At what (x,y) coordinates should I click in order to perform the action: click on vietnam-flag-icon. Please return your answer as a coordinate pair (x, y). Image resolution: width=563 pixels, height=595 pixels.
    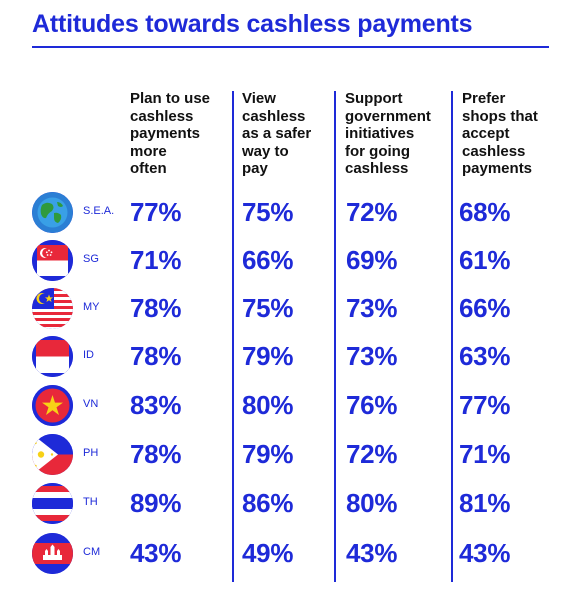
    Looking at the image, I should click on (52, 405).